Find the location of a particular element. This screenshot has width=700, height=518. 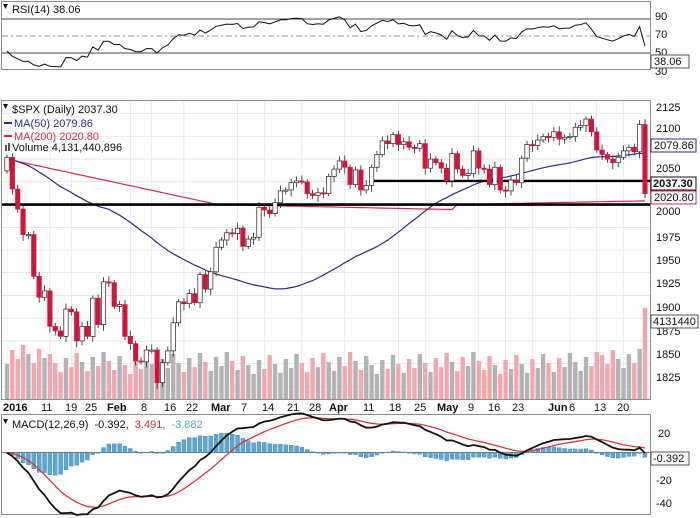

x-label: 14 is located at coordinates (268, 408).